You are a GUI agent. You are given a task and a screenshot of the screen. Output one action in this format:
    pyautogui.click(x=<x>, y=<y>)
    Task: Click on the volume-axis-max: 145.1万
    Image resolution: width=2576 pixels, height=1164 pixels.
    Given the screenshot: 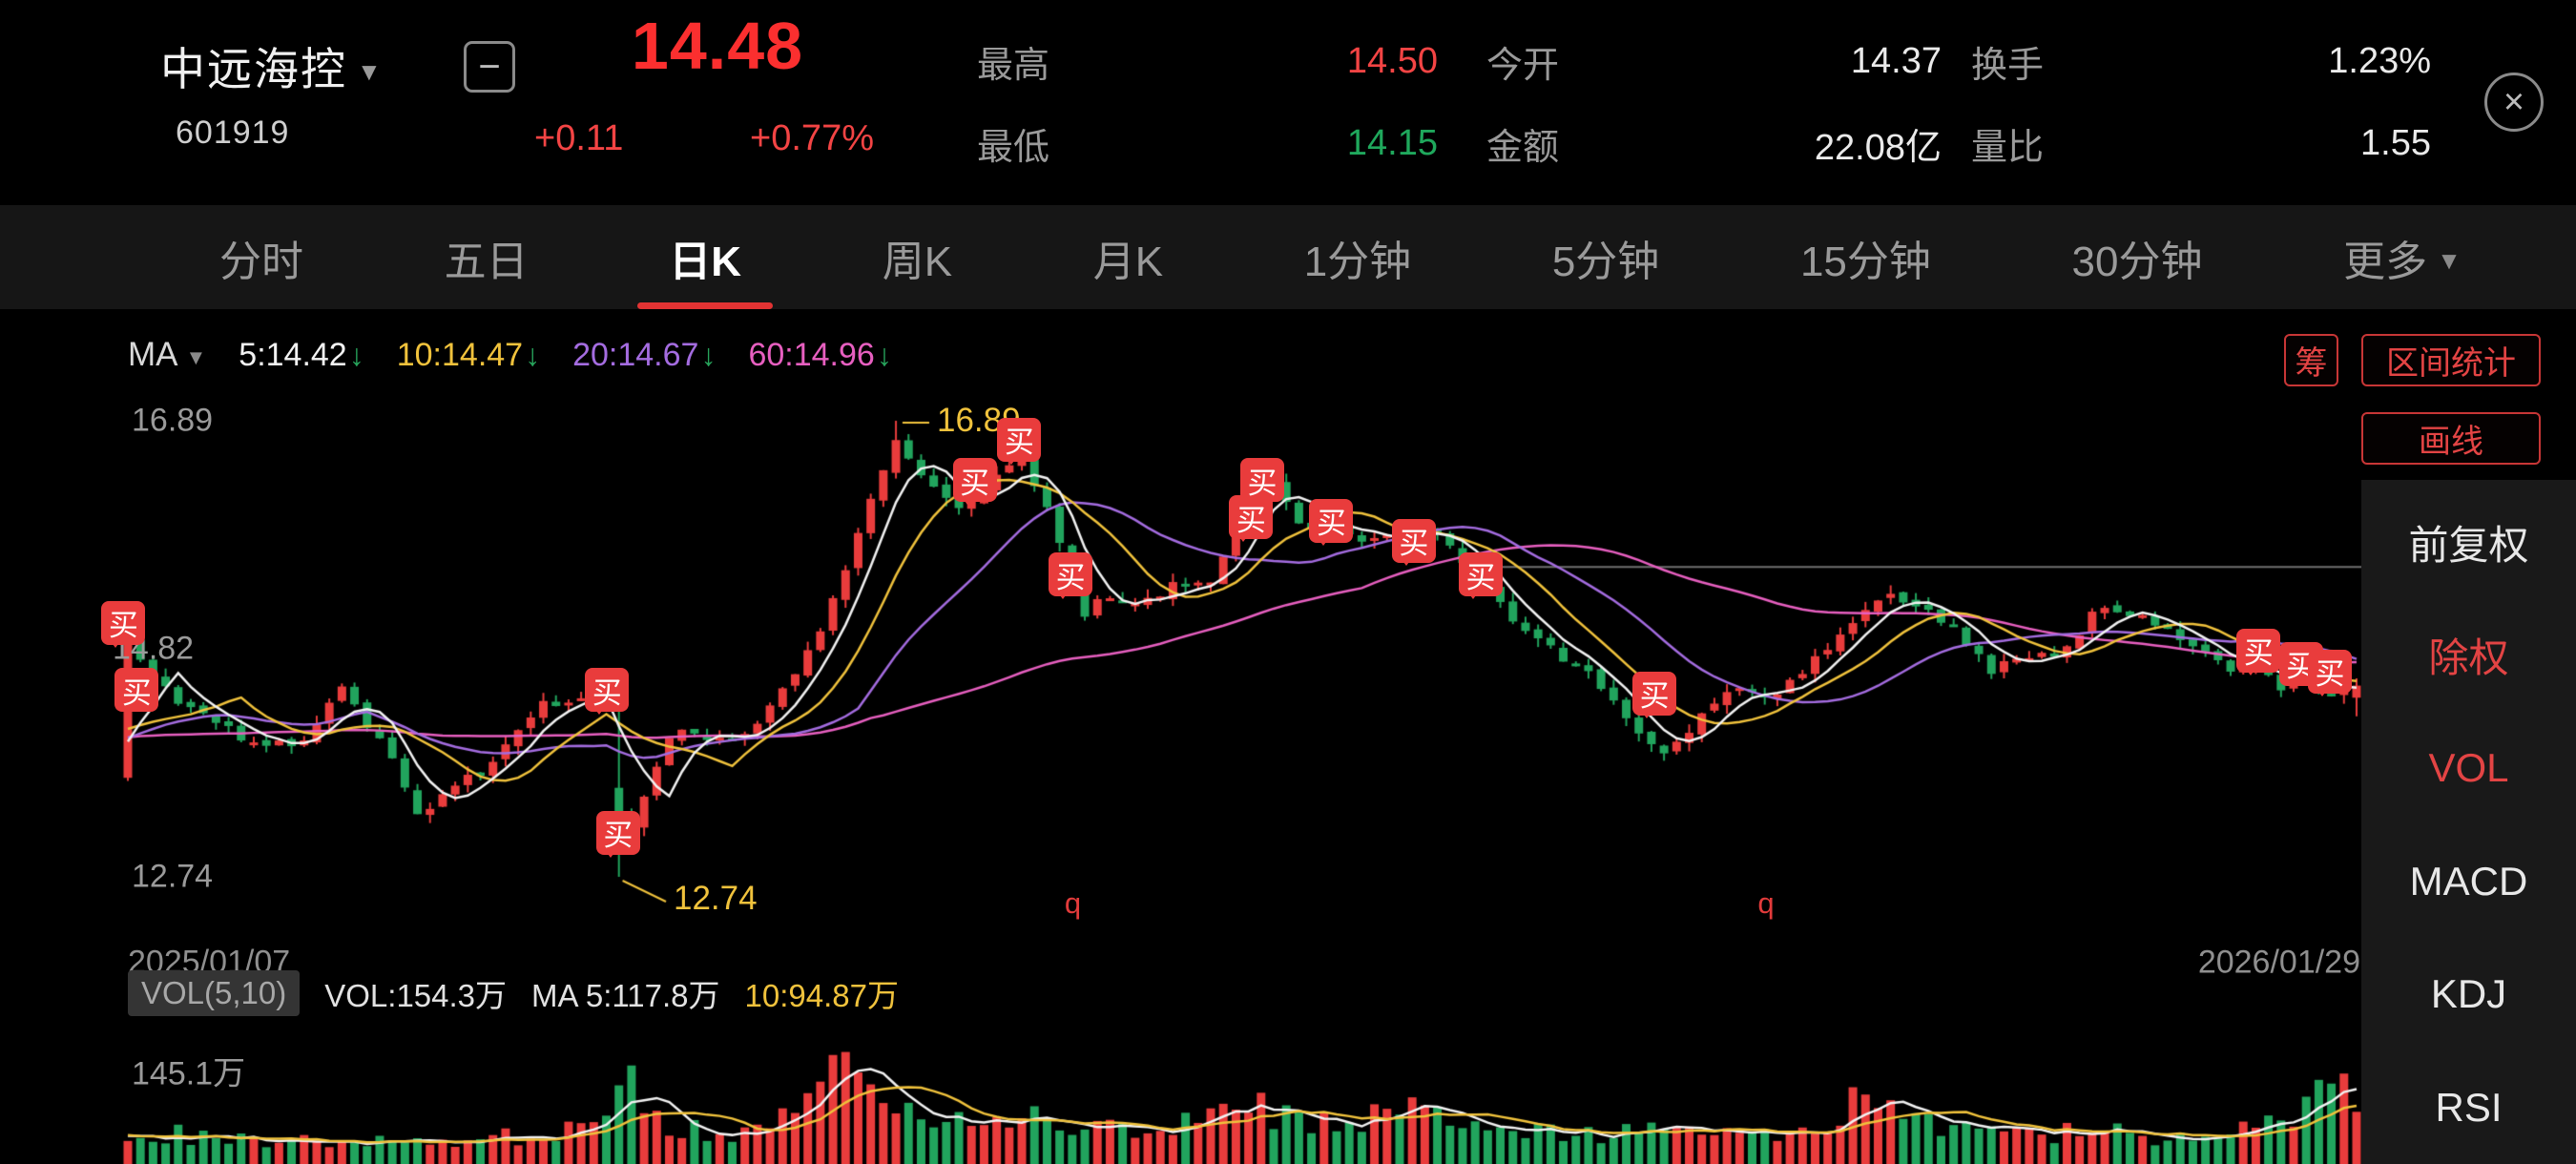 What is the action you would take?
    pyautogui.click(x=189, y=1073)
    